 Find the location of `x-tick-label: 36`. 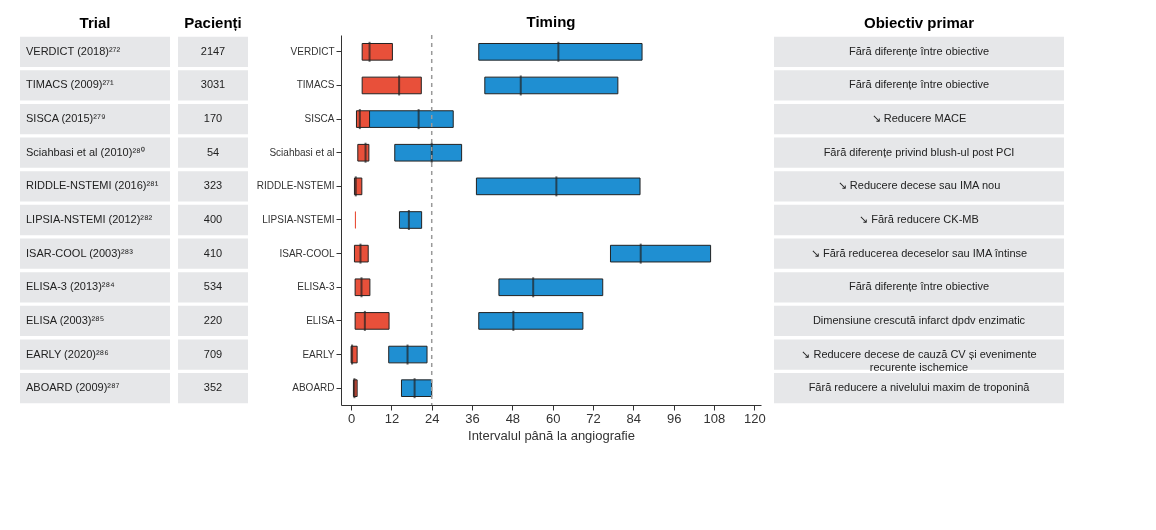

x-tick-label: 36 is located at coordinates (472, 418).